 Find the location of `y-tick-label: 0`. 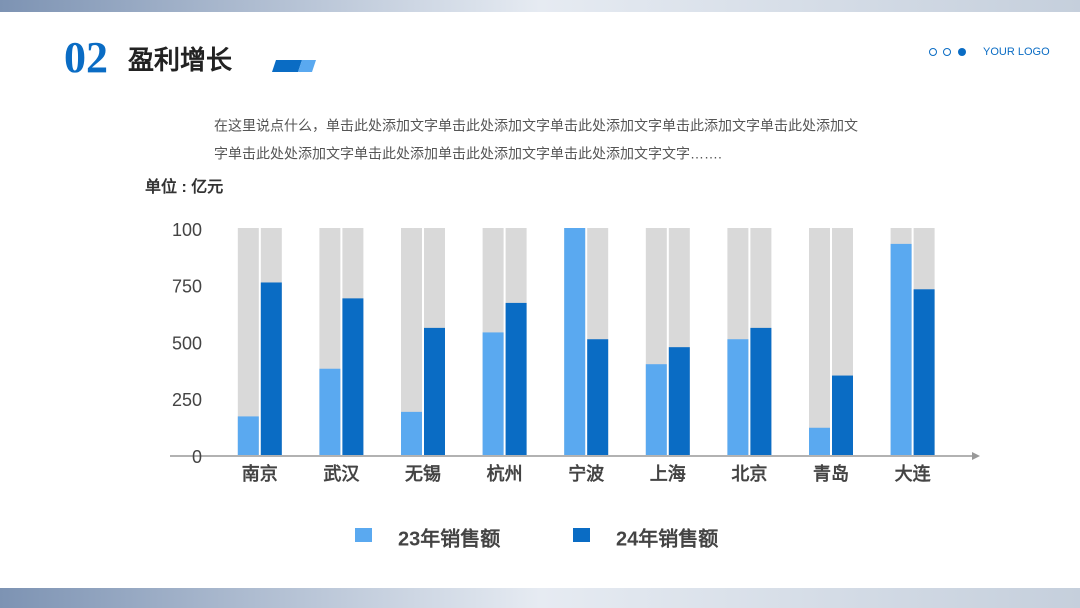

y-tick-label: 0 is located at coordinates (197, 457).